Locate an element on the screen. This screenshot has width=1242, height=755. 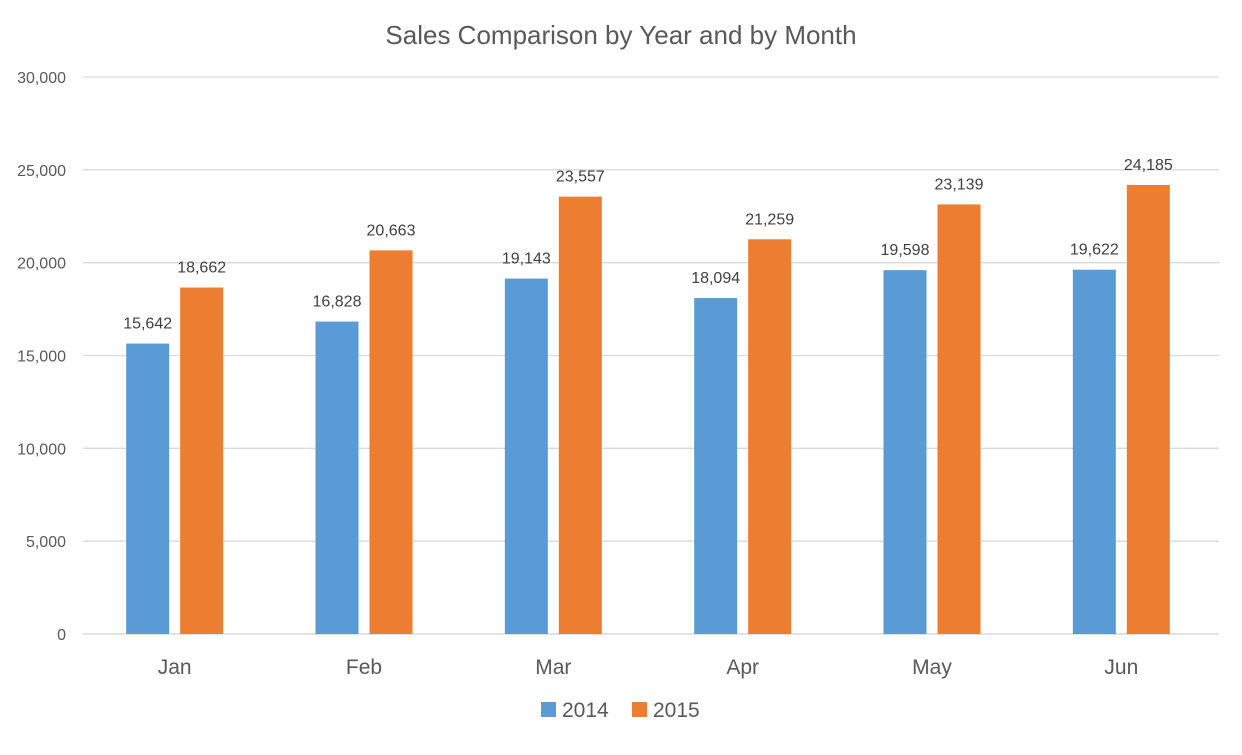
x-tick-label: Apr is located at coordinates (742, 667).